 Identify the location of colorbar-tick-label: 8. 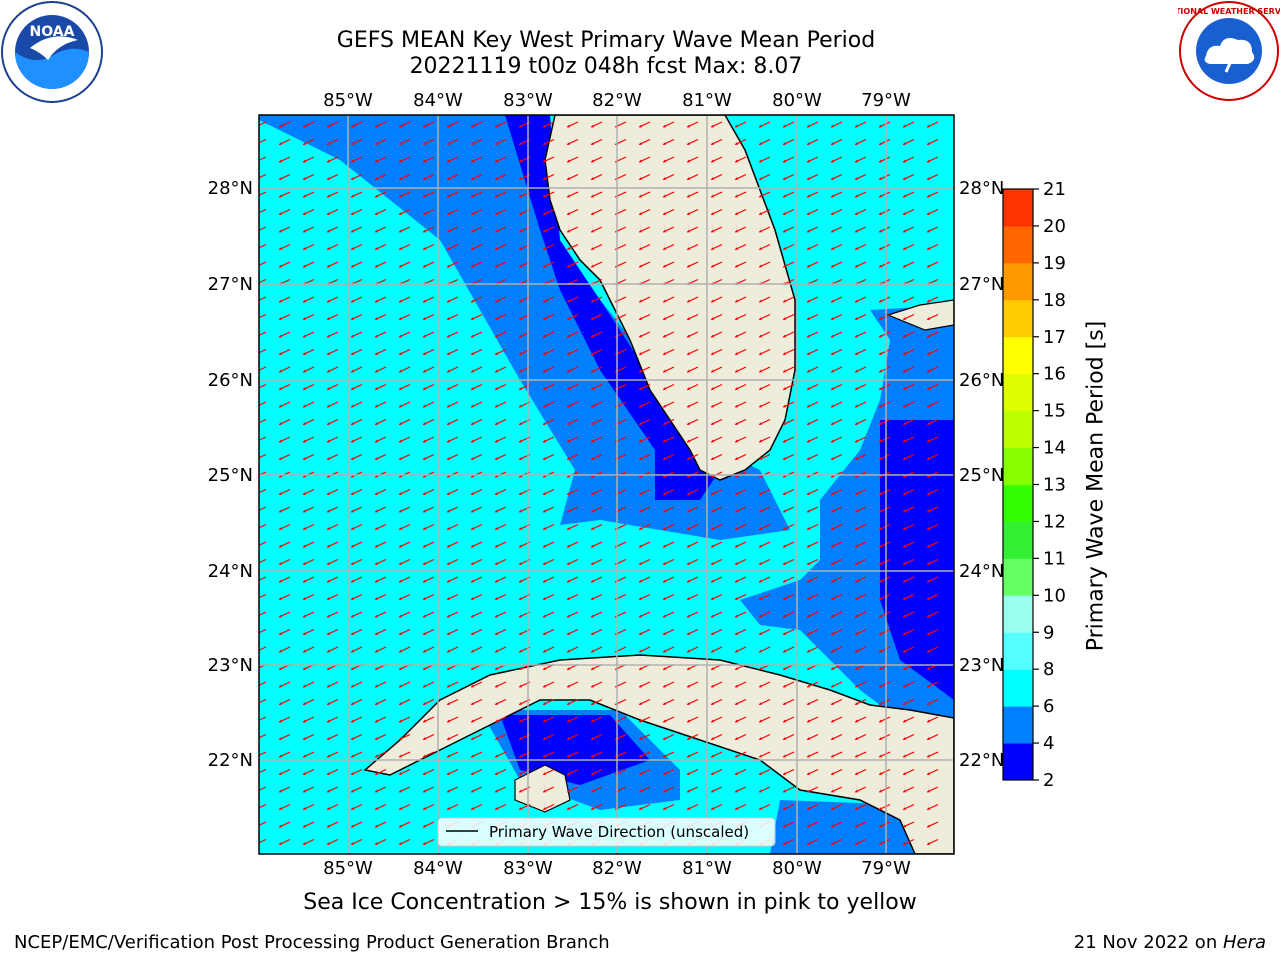
(1048, 669).